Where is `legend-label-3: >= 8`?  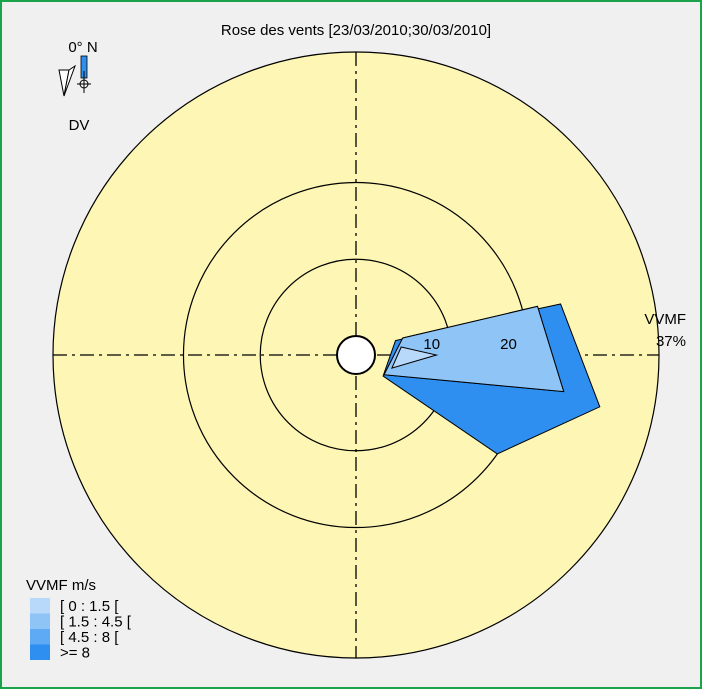 legend-label-3: >= 8 is located at coordinates (75, 653).